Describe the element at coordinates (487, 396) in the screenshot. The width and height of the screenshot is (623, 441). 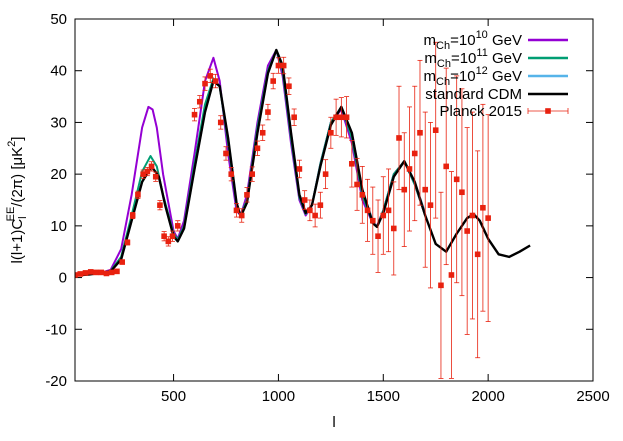
I see `x-tick-label: 2000` at that location.